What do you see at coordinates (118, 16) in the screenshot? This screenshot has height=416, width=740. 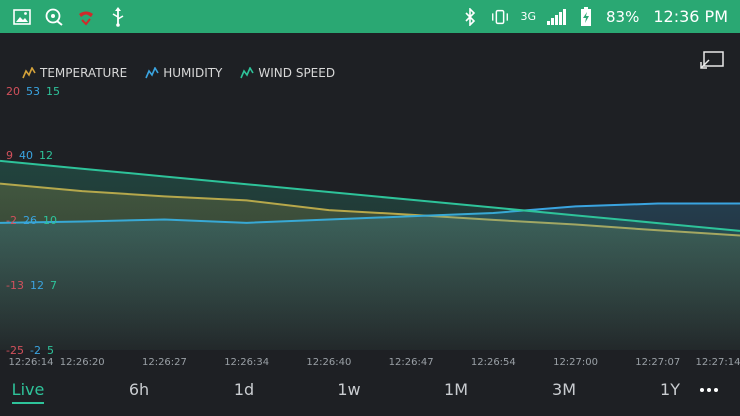 I see `usb-icon` at bounding box center [118, 16].